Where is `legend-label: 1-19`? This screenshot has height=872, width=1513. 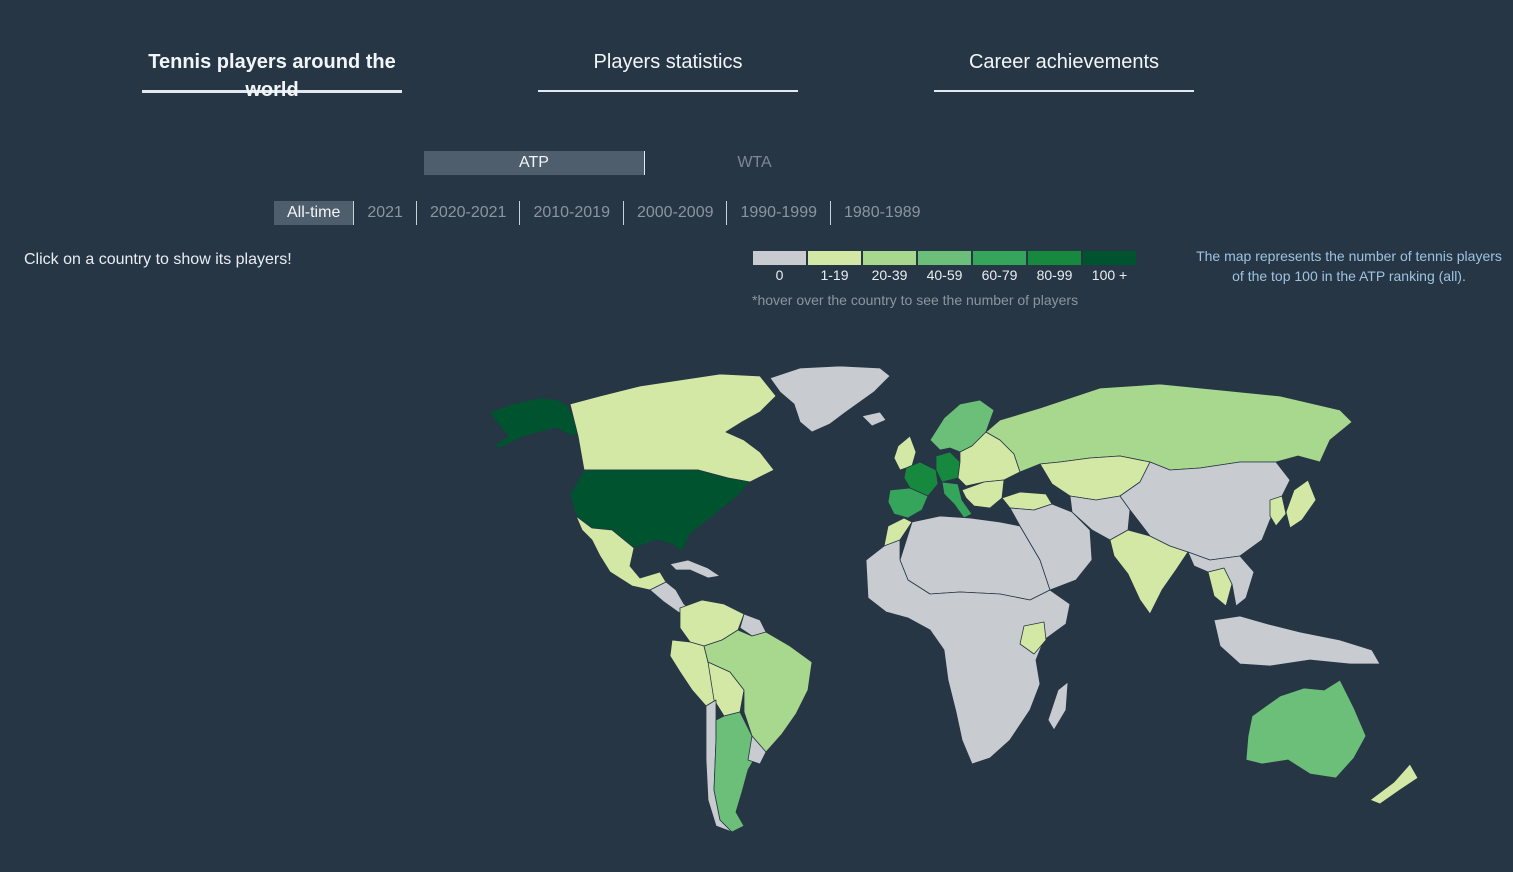 legend-label: 1-19 is located at coordinates (834, 275).